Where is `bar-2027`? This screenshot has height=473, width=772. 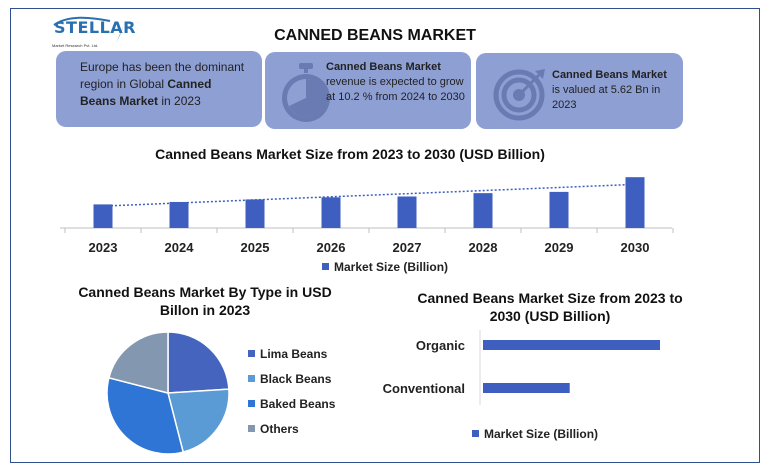 bar-2027 is located at coordinates (407, 212).